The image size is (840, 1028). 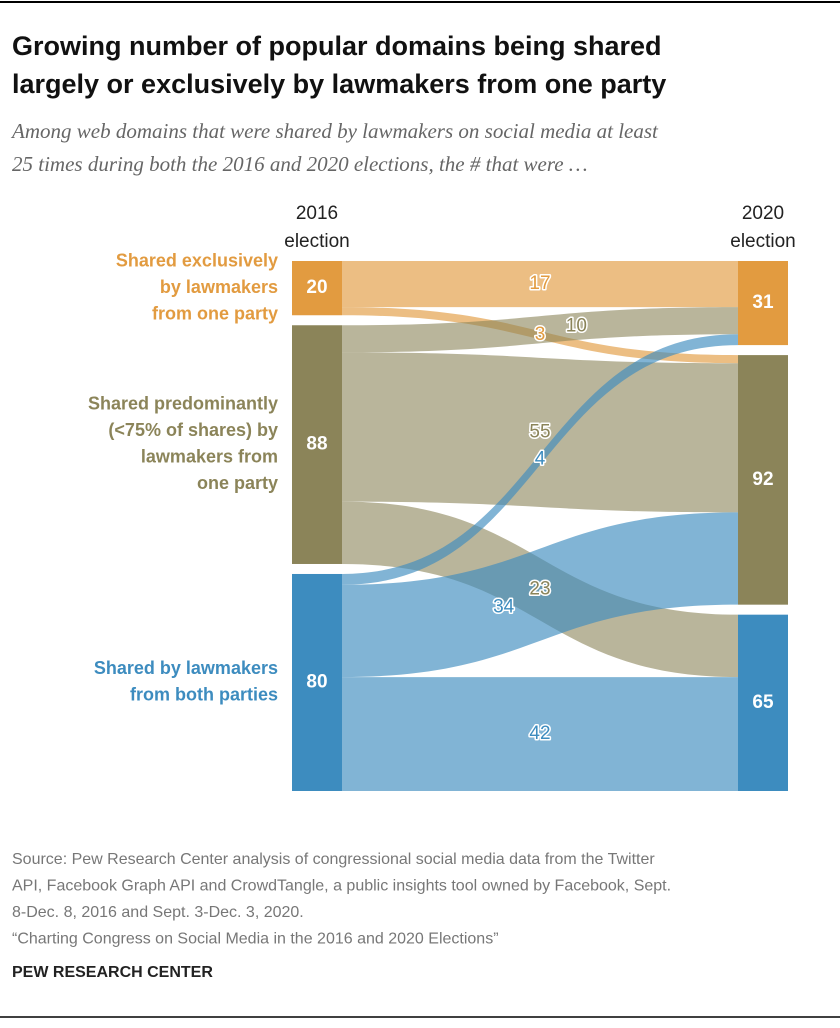 I want to click on category-label: by lawmakers, so click(x=219, y=287).